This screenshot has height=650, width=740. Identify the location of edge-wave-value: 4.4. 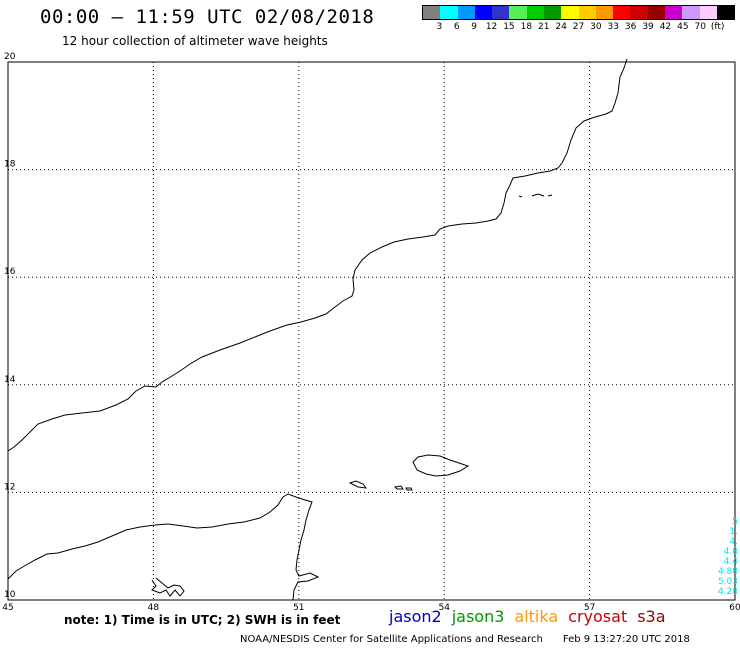
(730, 562).